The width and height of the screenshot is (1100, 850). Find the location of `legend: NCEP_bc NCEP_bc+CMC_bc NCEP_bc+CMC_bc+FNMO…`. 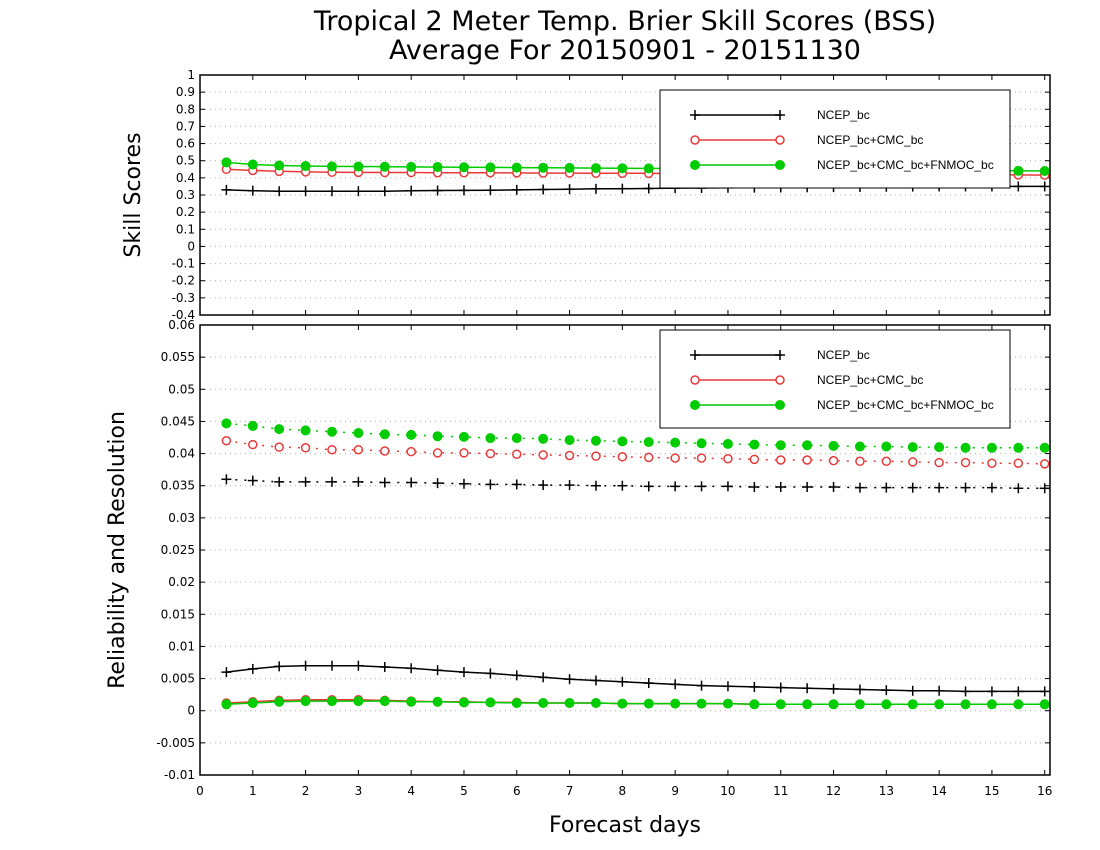

legend: NCEP_bc NCEP_bc+CMC_bc NCEP_bc+CMC_bc+FNMO… is located at coordinates (835, 379).